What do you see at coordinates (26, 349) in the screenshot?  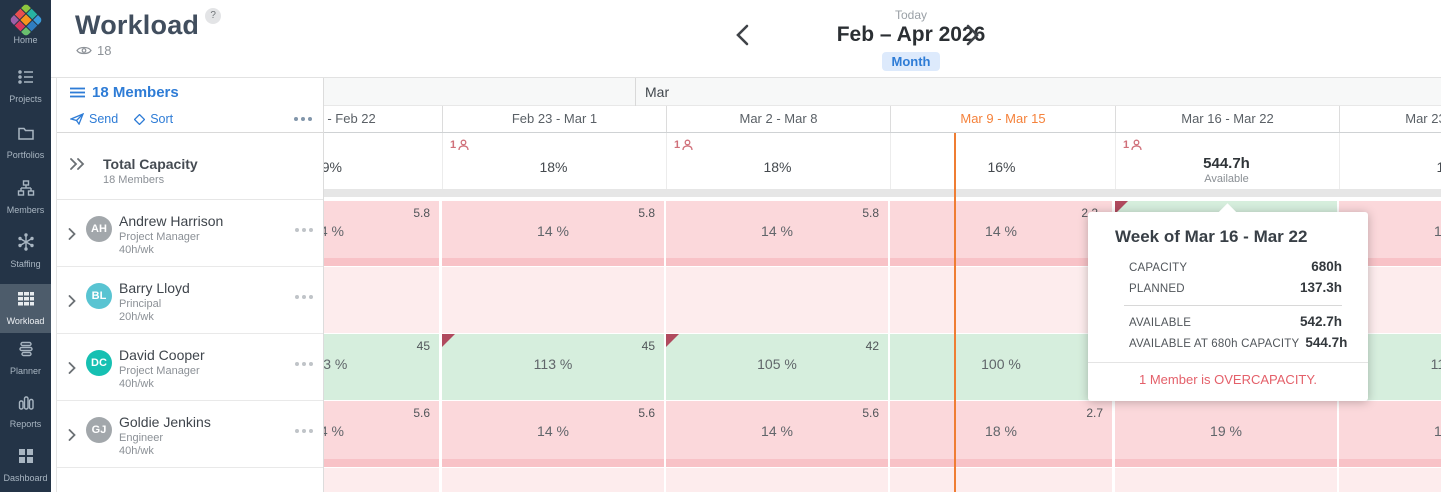 I see `layers-icon` at bounding box center [26, 349].